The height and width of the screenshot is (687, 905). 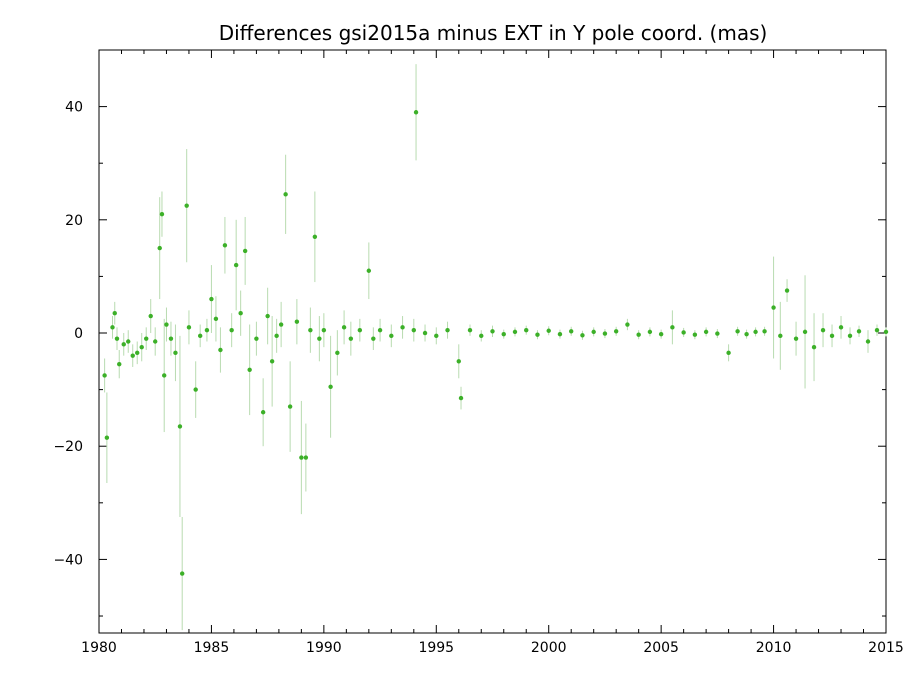 What do you see at coordinates (74, 108) in the screenshot?
I see `y-tick-label: 40` at bounding box center [74, 108].